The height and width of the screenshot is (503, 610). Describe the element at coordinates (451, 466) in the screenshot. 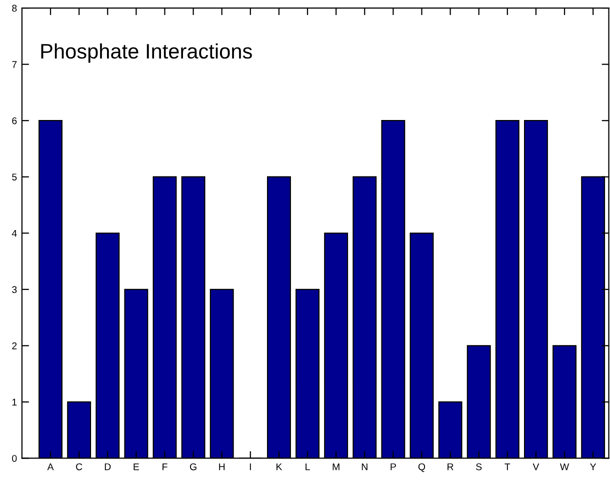

I see `x-tick-label: R` at that location.